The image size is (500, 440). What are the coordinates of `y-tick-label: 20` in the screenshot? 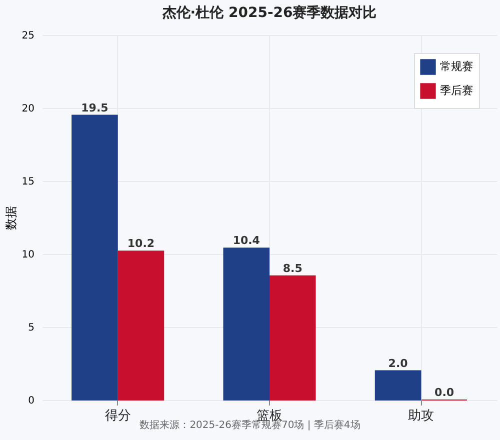 It's located at (28, 109).